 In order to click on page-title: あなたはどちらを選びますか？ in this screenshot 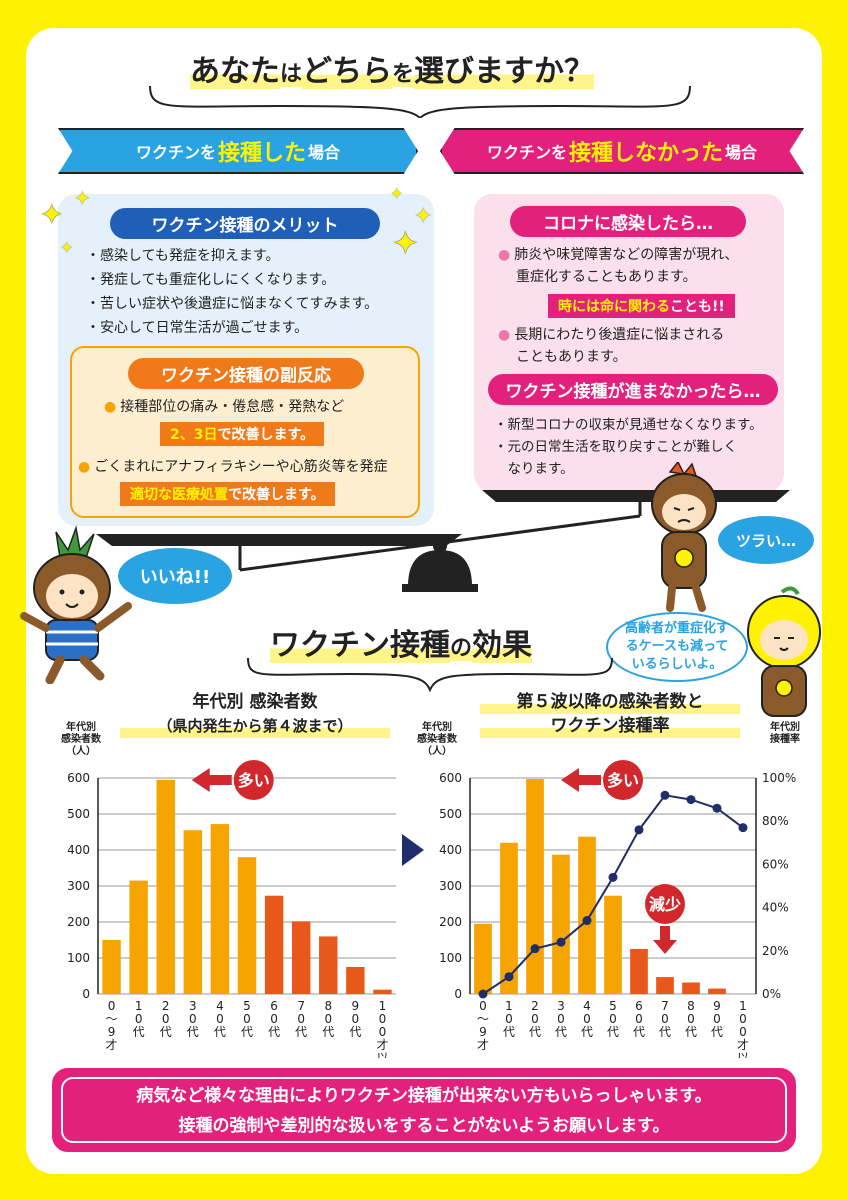, I will do `click(392, 71)`.